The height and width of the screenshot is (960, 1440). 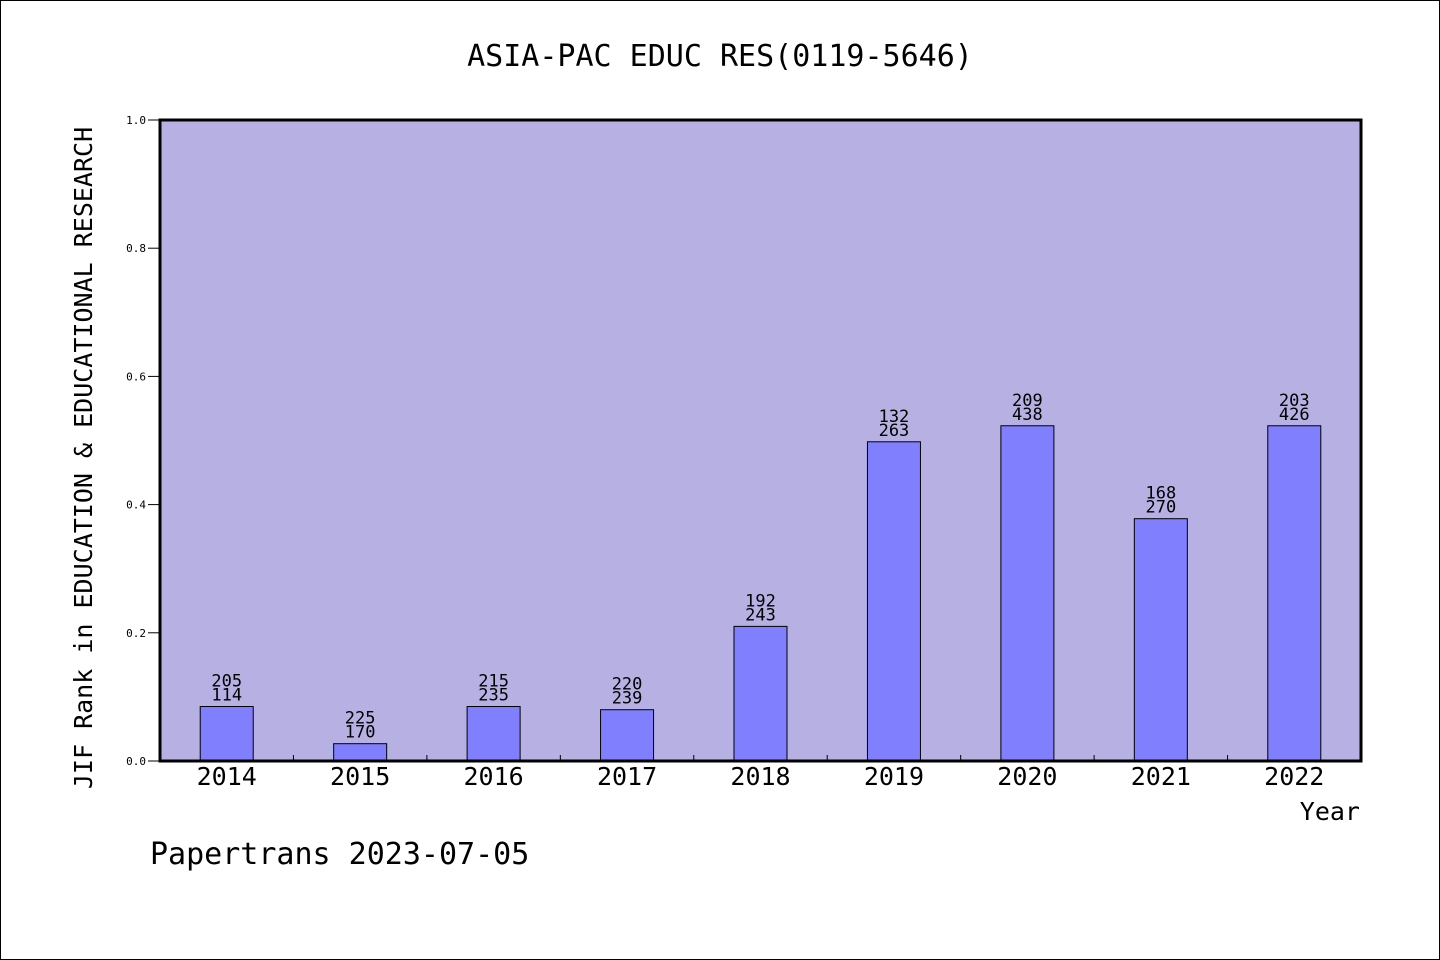 I want to click on x-tick-2017: 2017, so click(x=627, y=776).